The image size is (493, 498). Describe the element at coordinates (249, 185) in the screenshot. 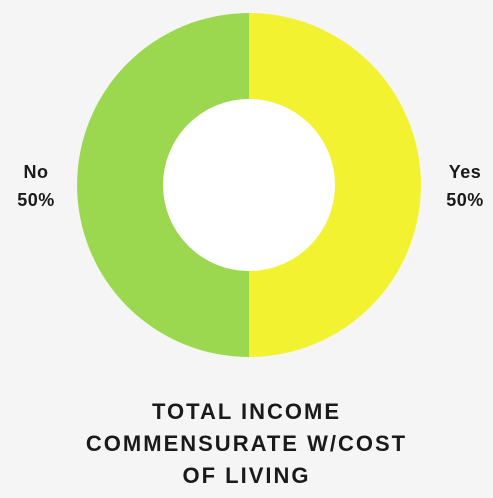

I see `donut-hole` at that location.